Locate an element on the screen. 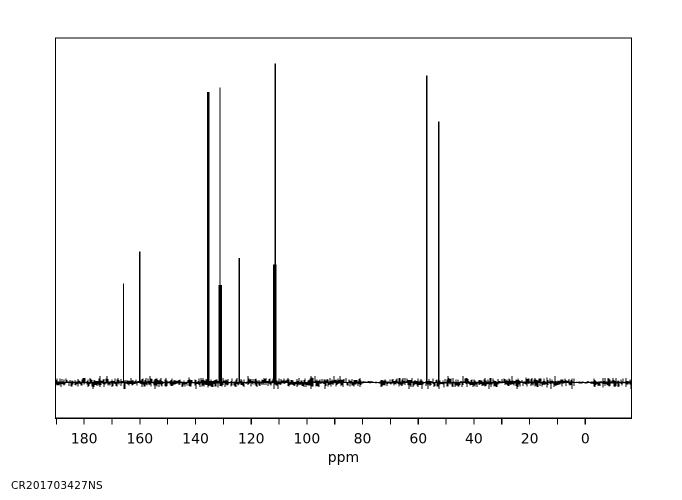 The height and width of the screenshot is (500, 682). svg-text: 40 is located at coordinates (474, 439).